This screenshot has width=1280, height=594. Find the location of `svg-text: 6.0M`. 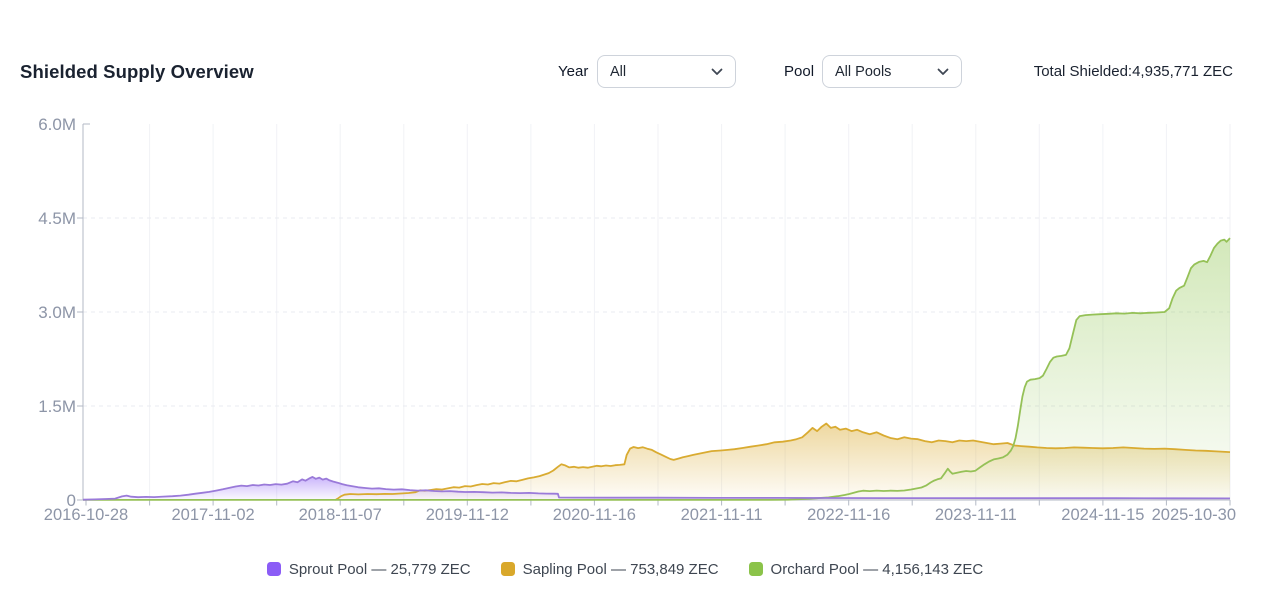

svg-text: 6.0M is located at coordinates (57, 124).